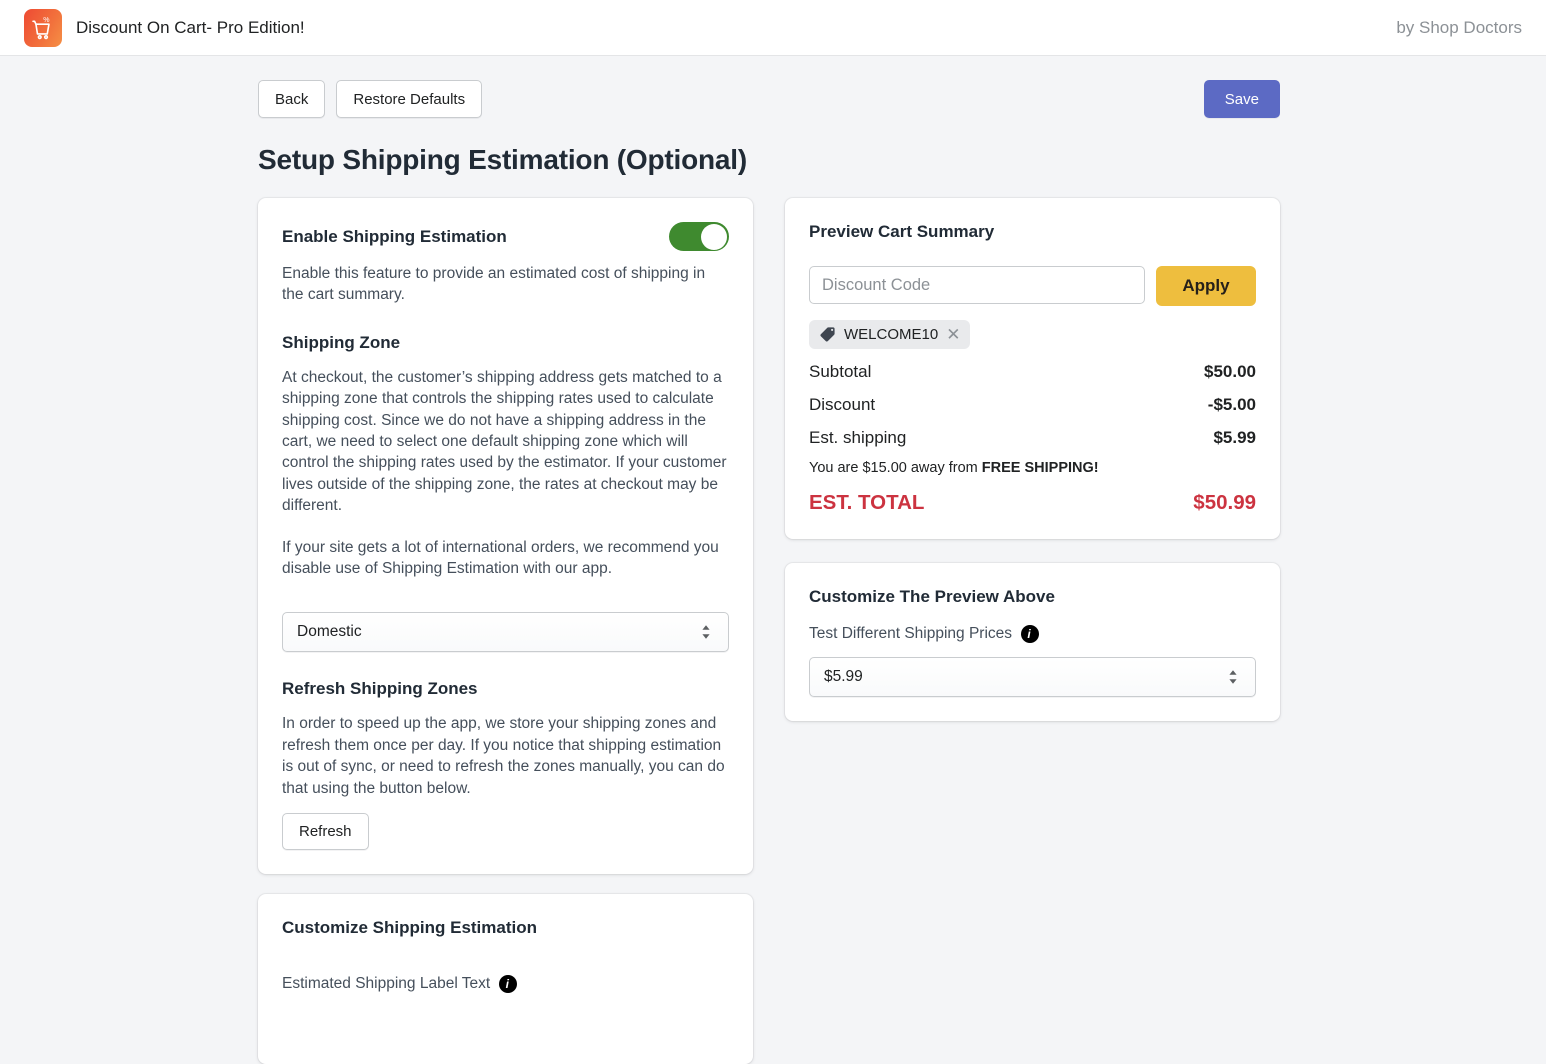 The width and height of the screenshot is (1546, 1064). I want to click on app-byline: by Shop Doctors, so click(1459, 27).